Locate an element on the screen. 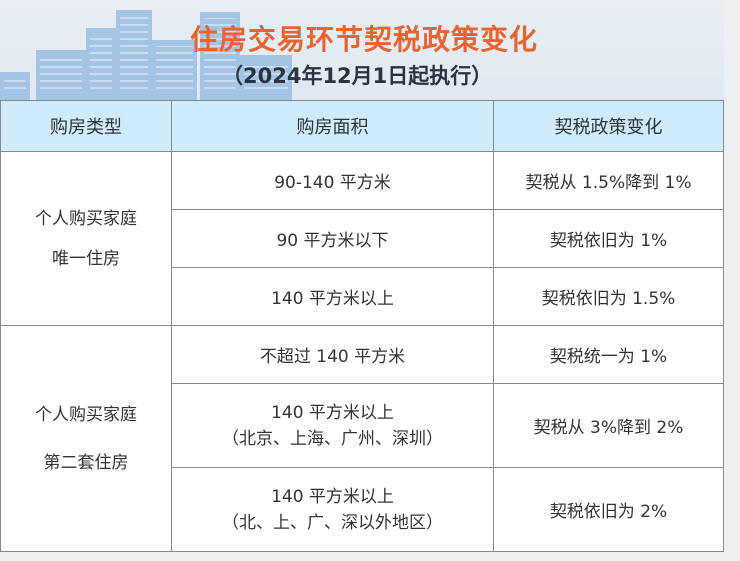 This screenshot has height=561, width=740. table-row: 90 平方米以下 契税依旧为 1% is located at coordinates (362, 238).